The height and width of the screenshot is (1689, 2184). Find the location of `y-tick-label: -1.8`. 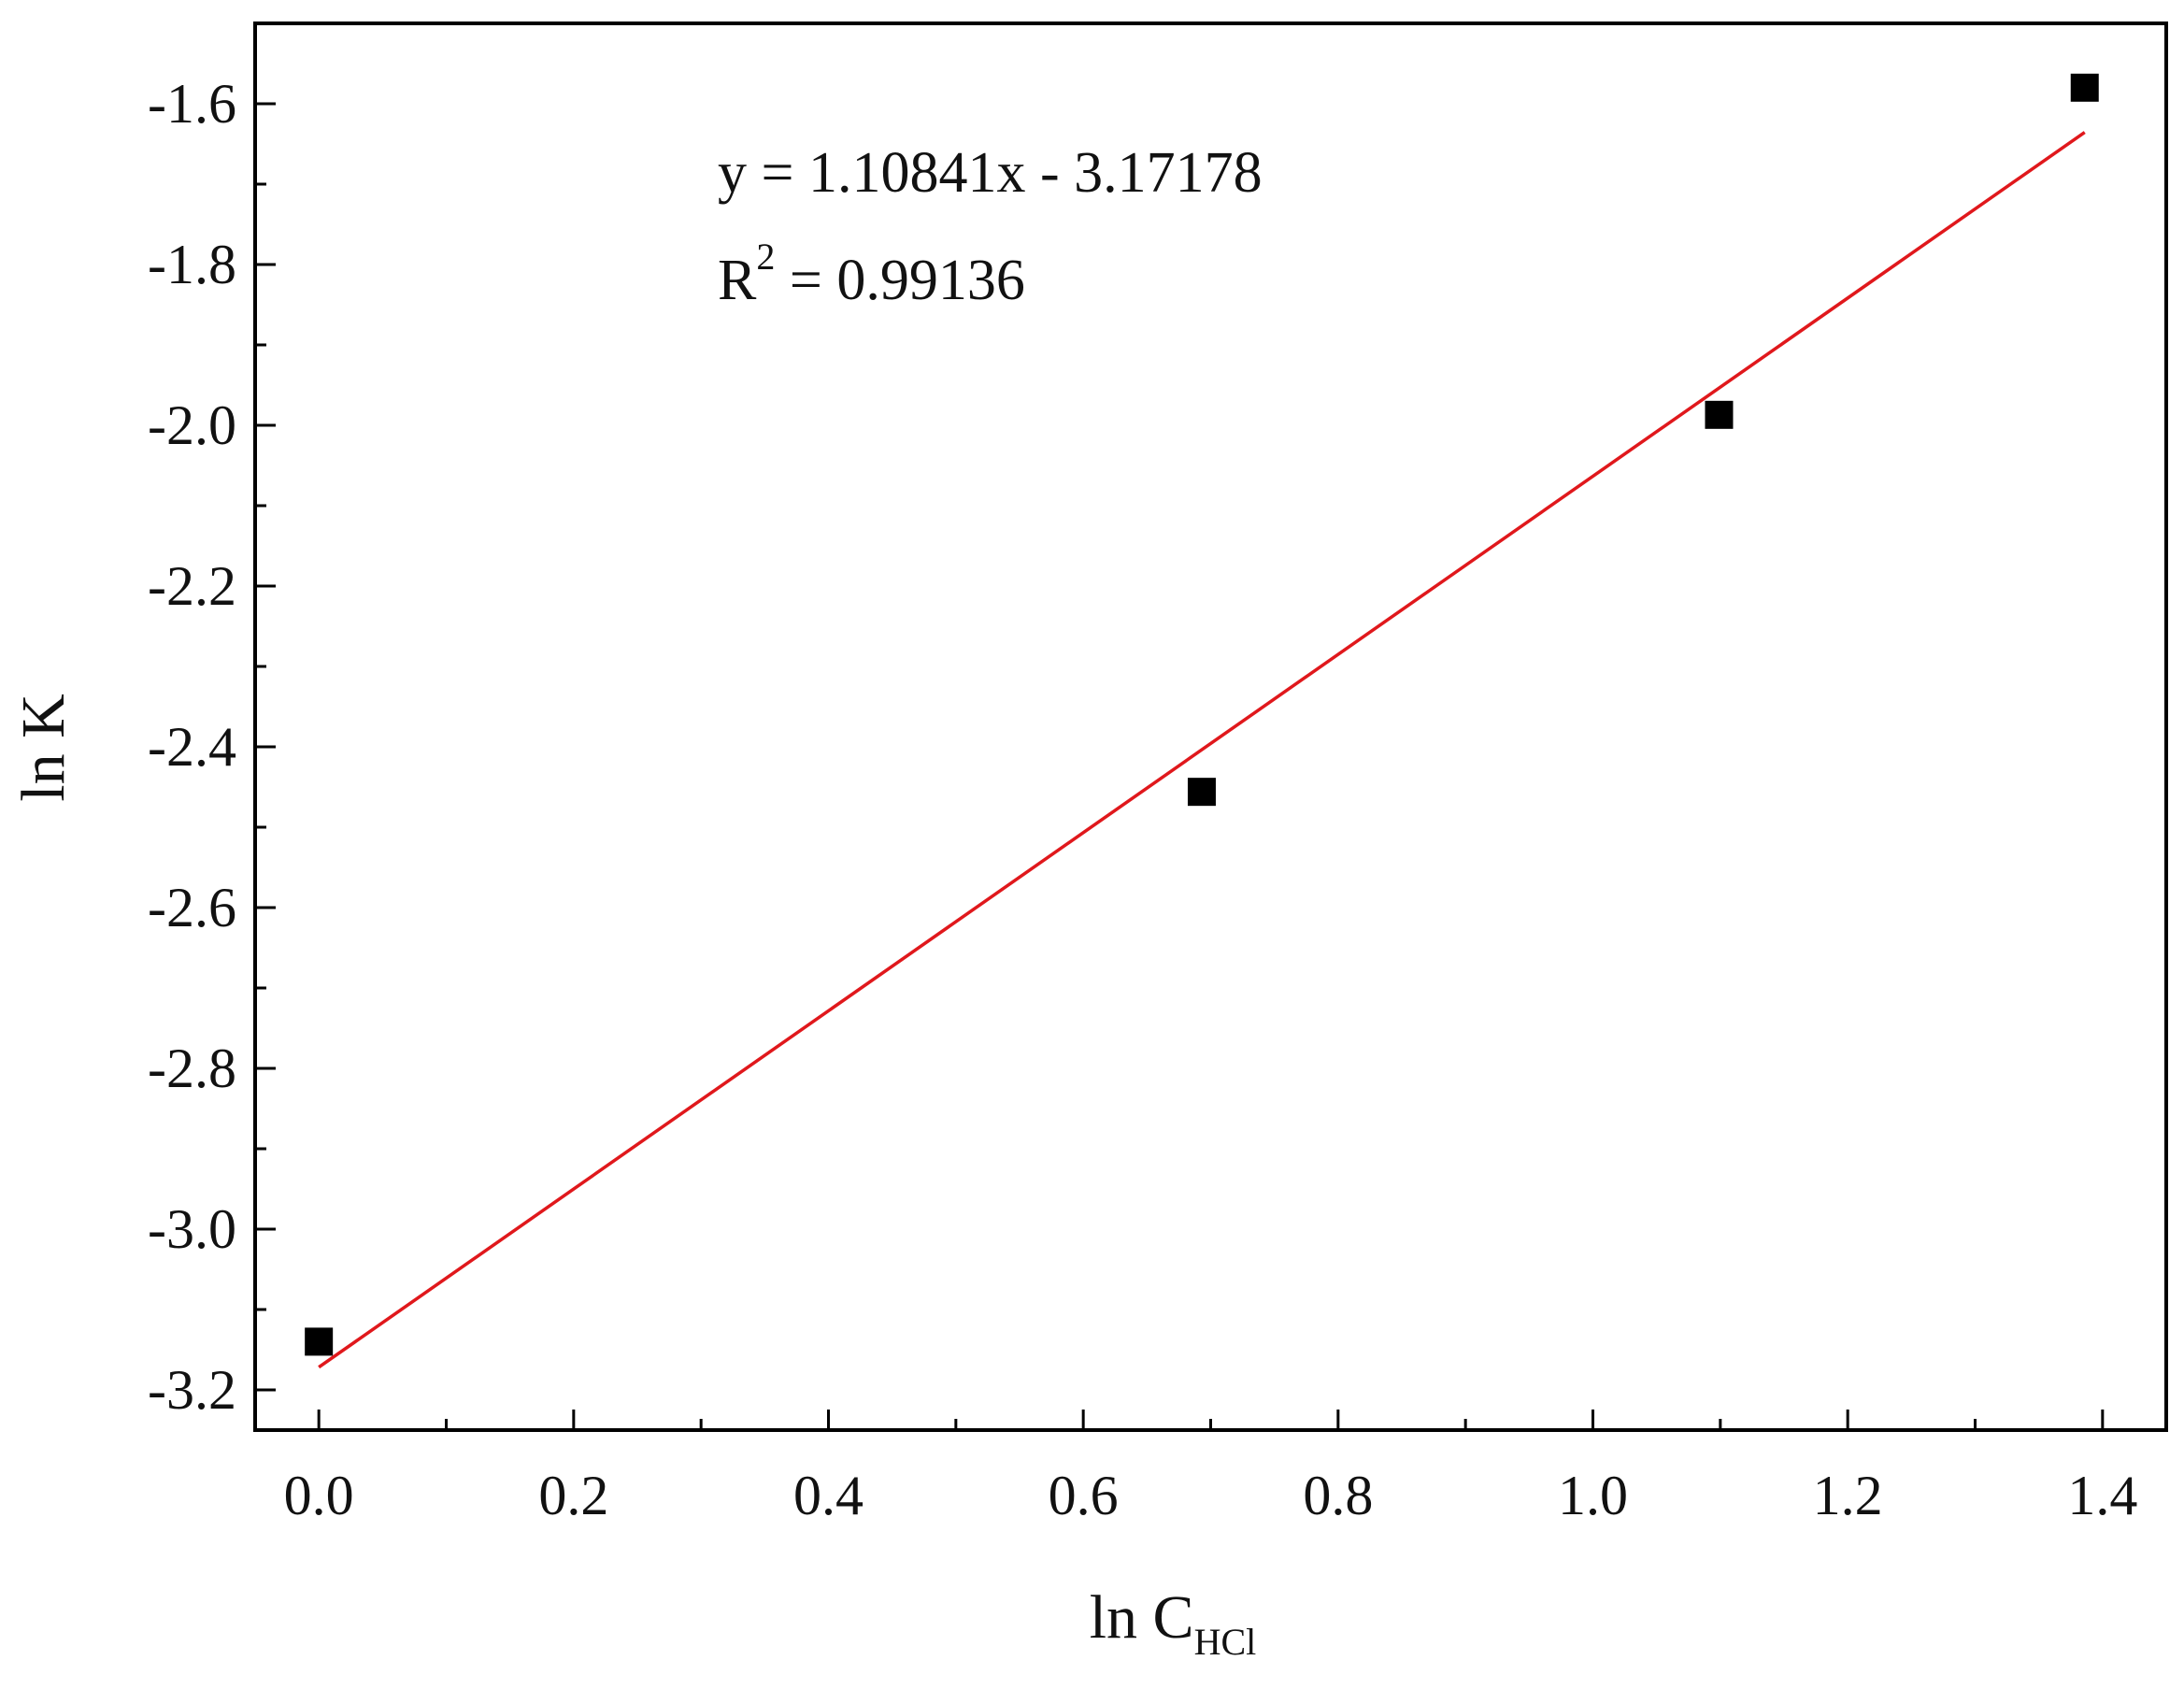

y-tick-label: -1.8 is located at coordinates (192, 265).